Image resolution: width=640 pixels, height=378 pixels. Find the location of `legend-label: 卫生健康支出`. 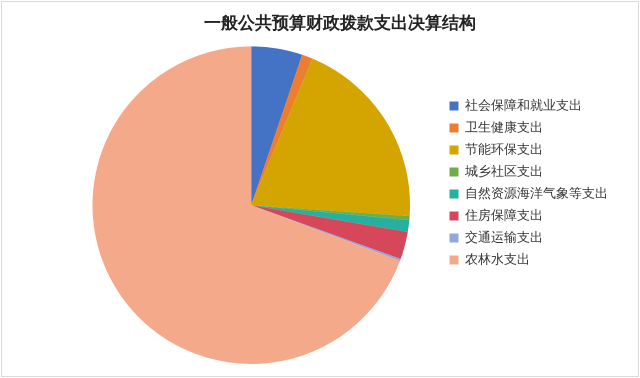

legend-label: 卫生健康支出 is located at coordinates (504, 128).